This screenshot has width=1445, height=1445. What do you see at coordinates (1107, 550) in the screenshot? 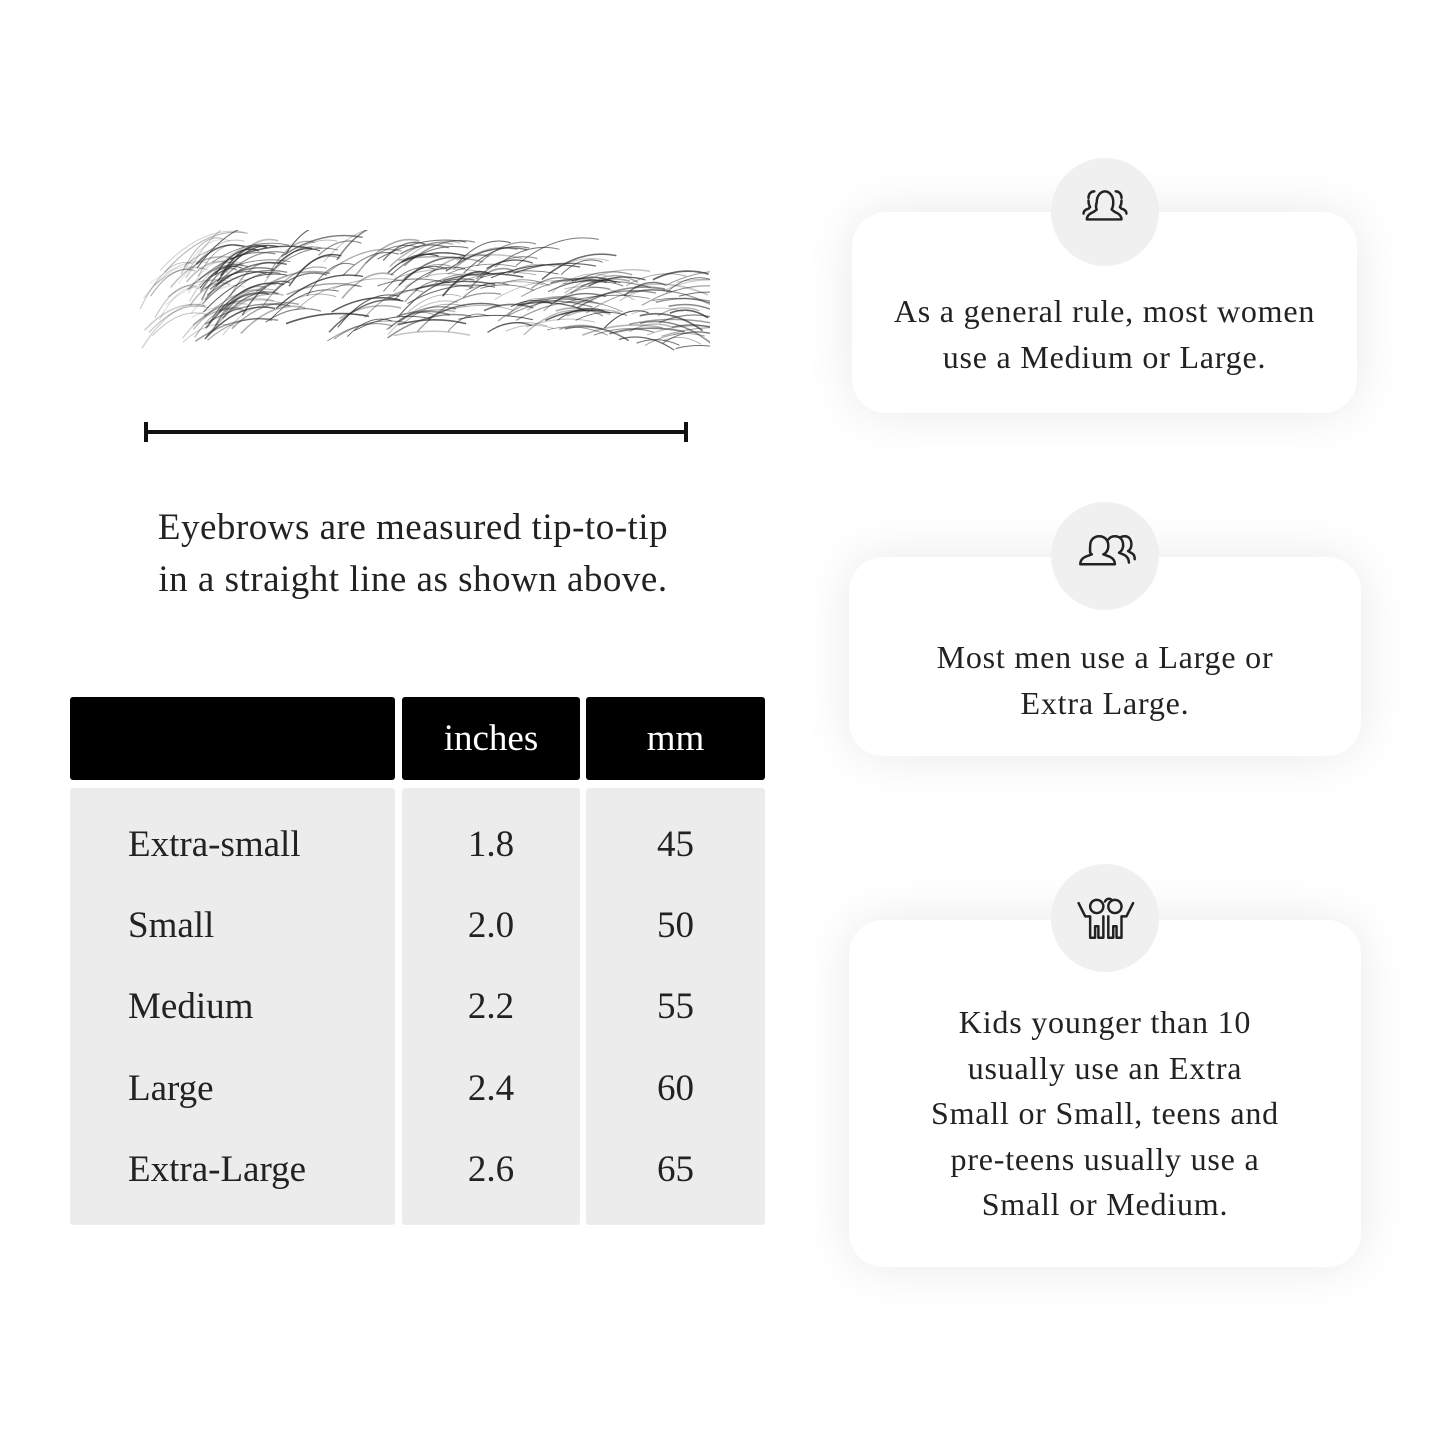
I see `men-group-icon` at bounding box center [1107, 550].